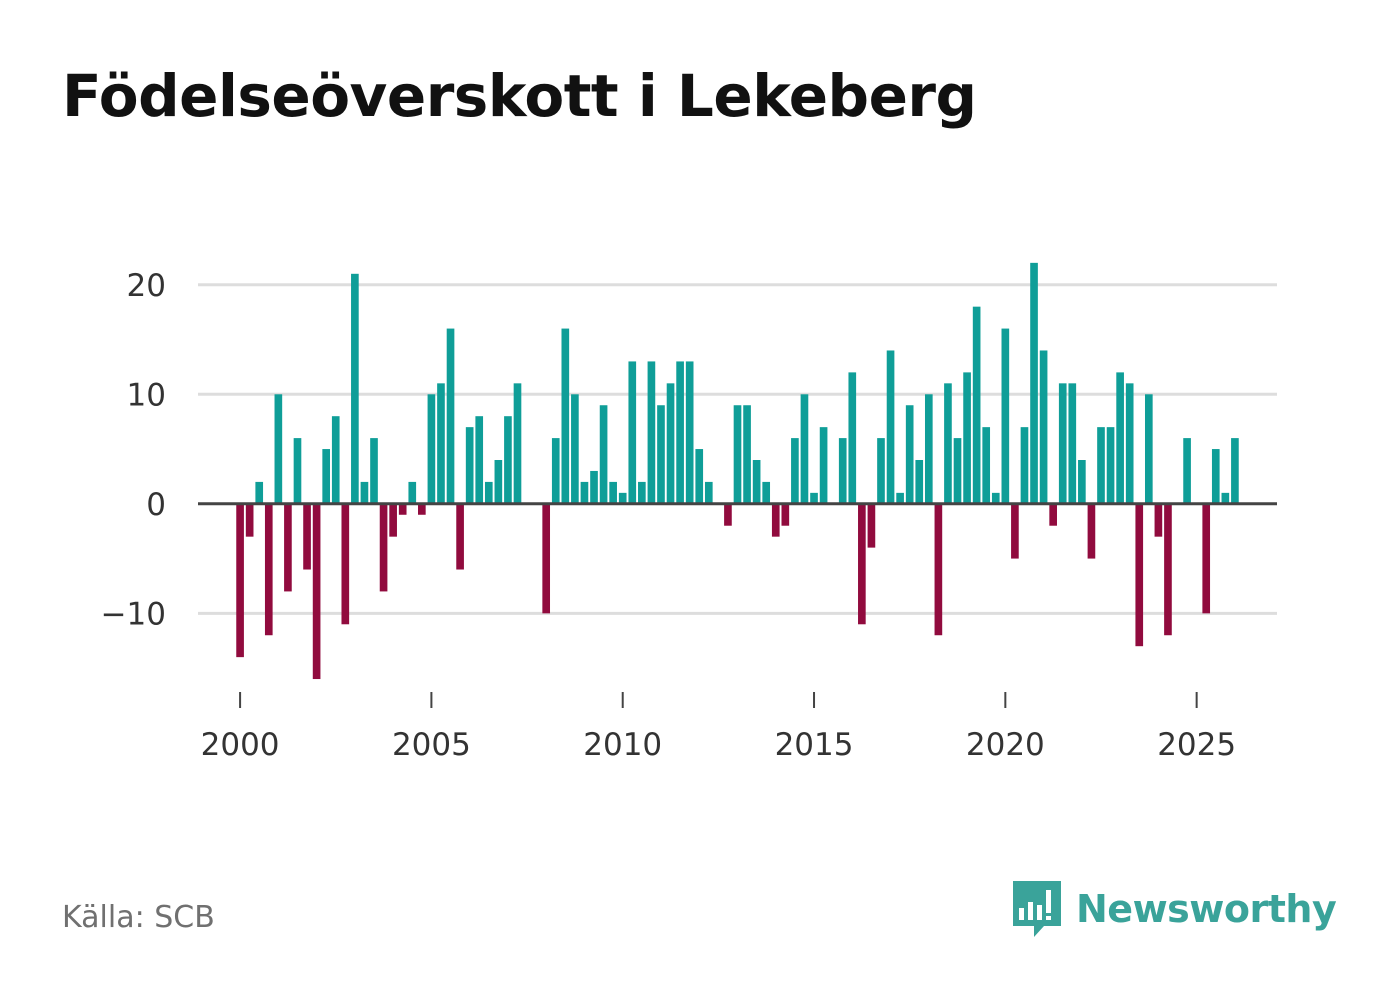 The image size is (1382, 999). What do you see at coordinates (1196, 745) in the screenshot?
I see `x-tick-label: 2025` at bounding box center [1196, 745].